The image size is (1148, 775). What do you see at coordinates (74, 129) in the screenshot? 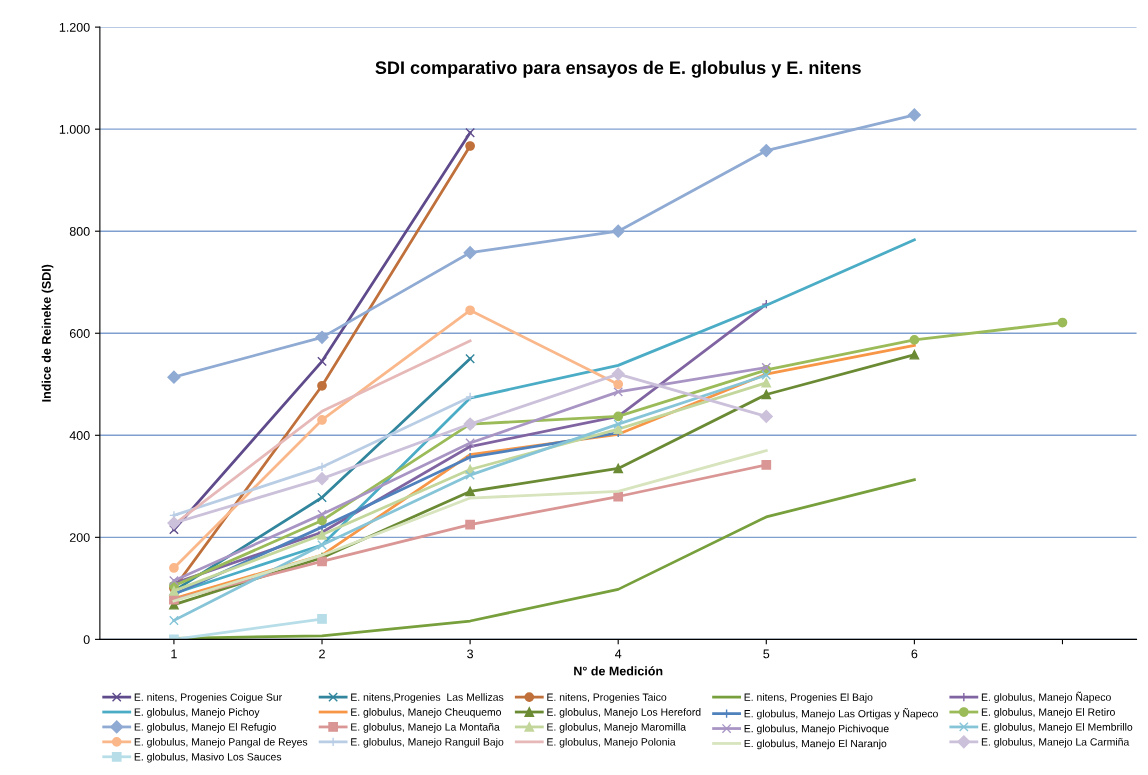
I see `y-tick-label: 1.000` at bounding box center [74, 129].